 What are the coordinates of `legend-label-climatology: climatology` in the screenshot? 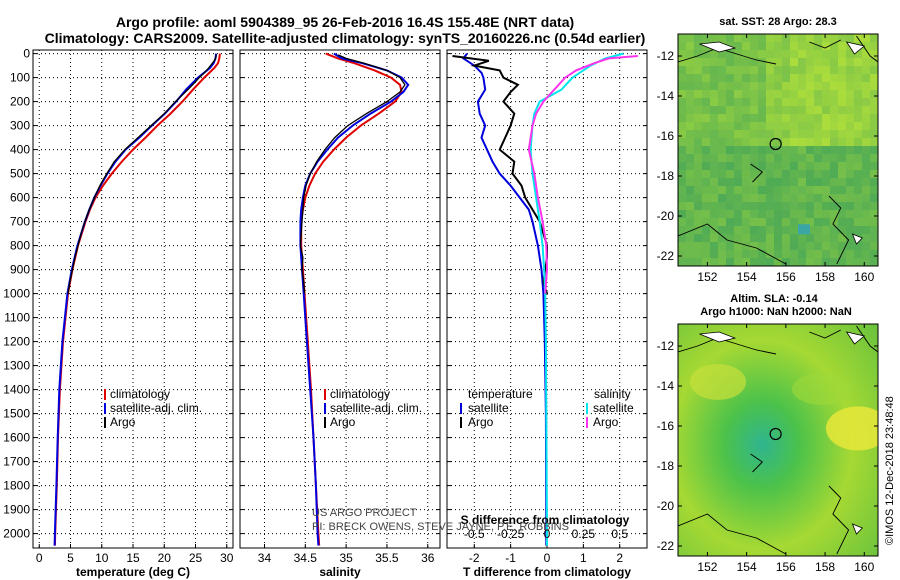 It's located at (360, 394).